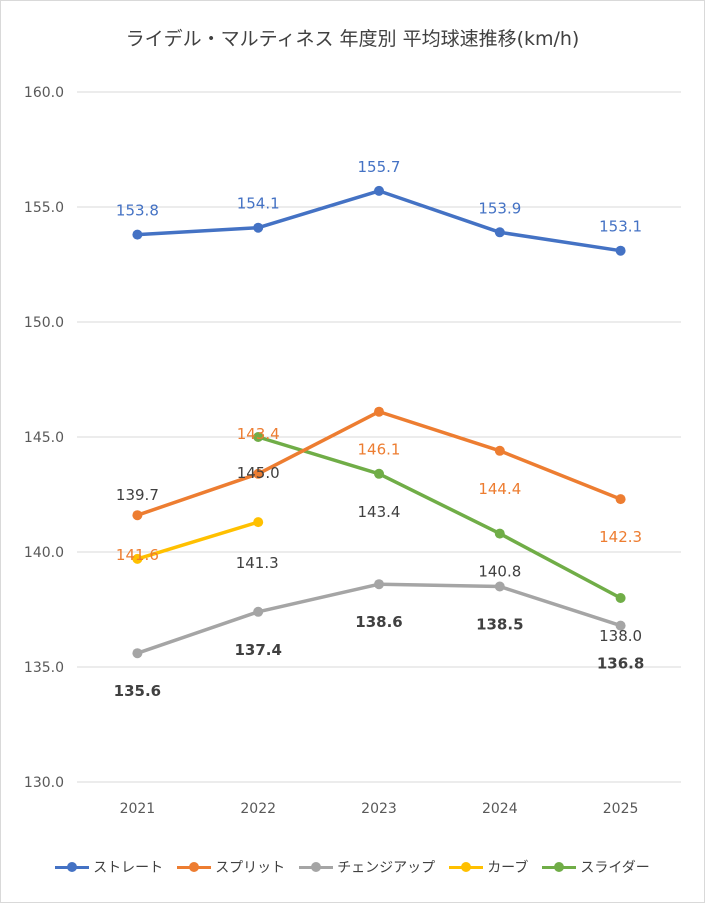 The height and width of the screenshot is (903, 705). Describe the element at coordinates (257, 650) in the screenshot. I see `data-label-2-1: 137.4` at that location.